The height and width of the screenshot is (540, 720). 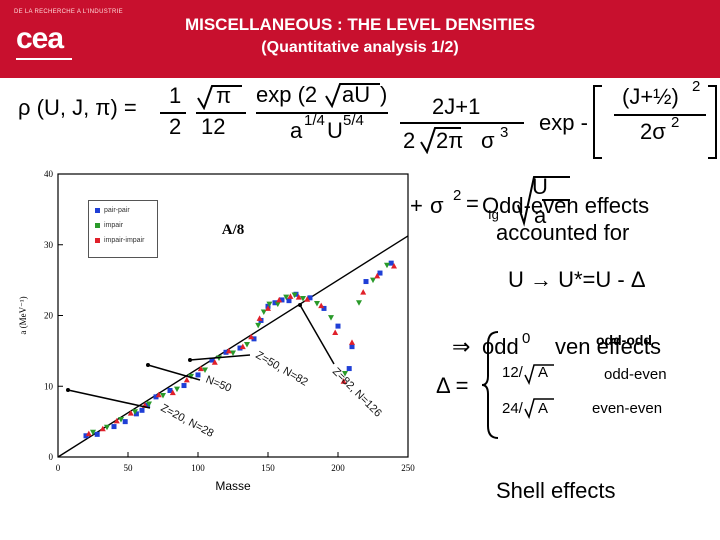 What do you see at coordinates (213, 126) in the screenshot?
I see `frac2-denominator: 12` at bounding box center [213, 126].